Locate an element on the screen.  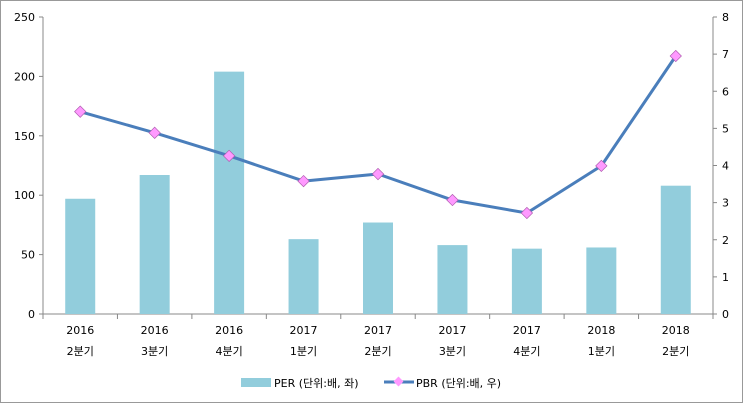
right-tick-label: 0 is located at coordinates (725, 314).